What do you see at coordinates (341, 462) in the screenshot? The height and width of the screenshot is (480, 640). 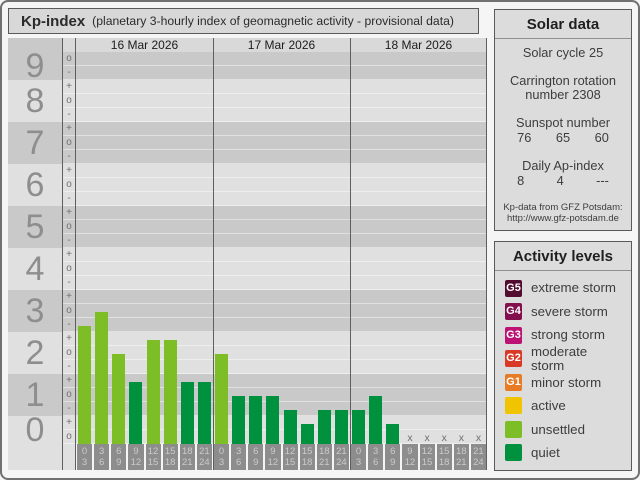 I see `hour-end: 24` at bounding box center [341, 462].